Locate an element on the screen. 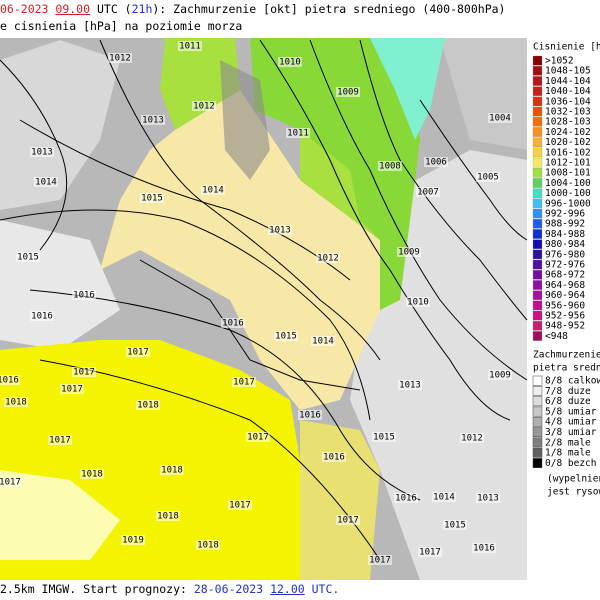 The image size is (600, 600). legend-title: Cisnienie [hP is located at coordinates (566, 47).